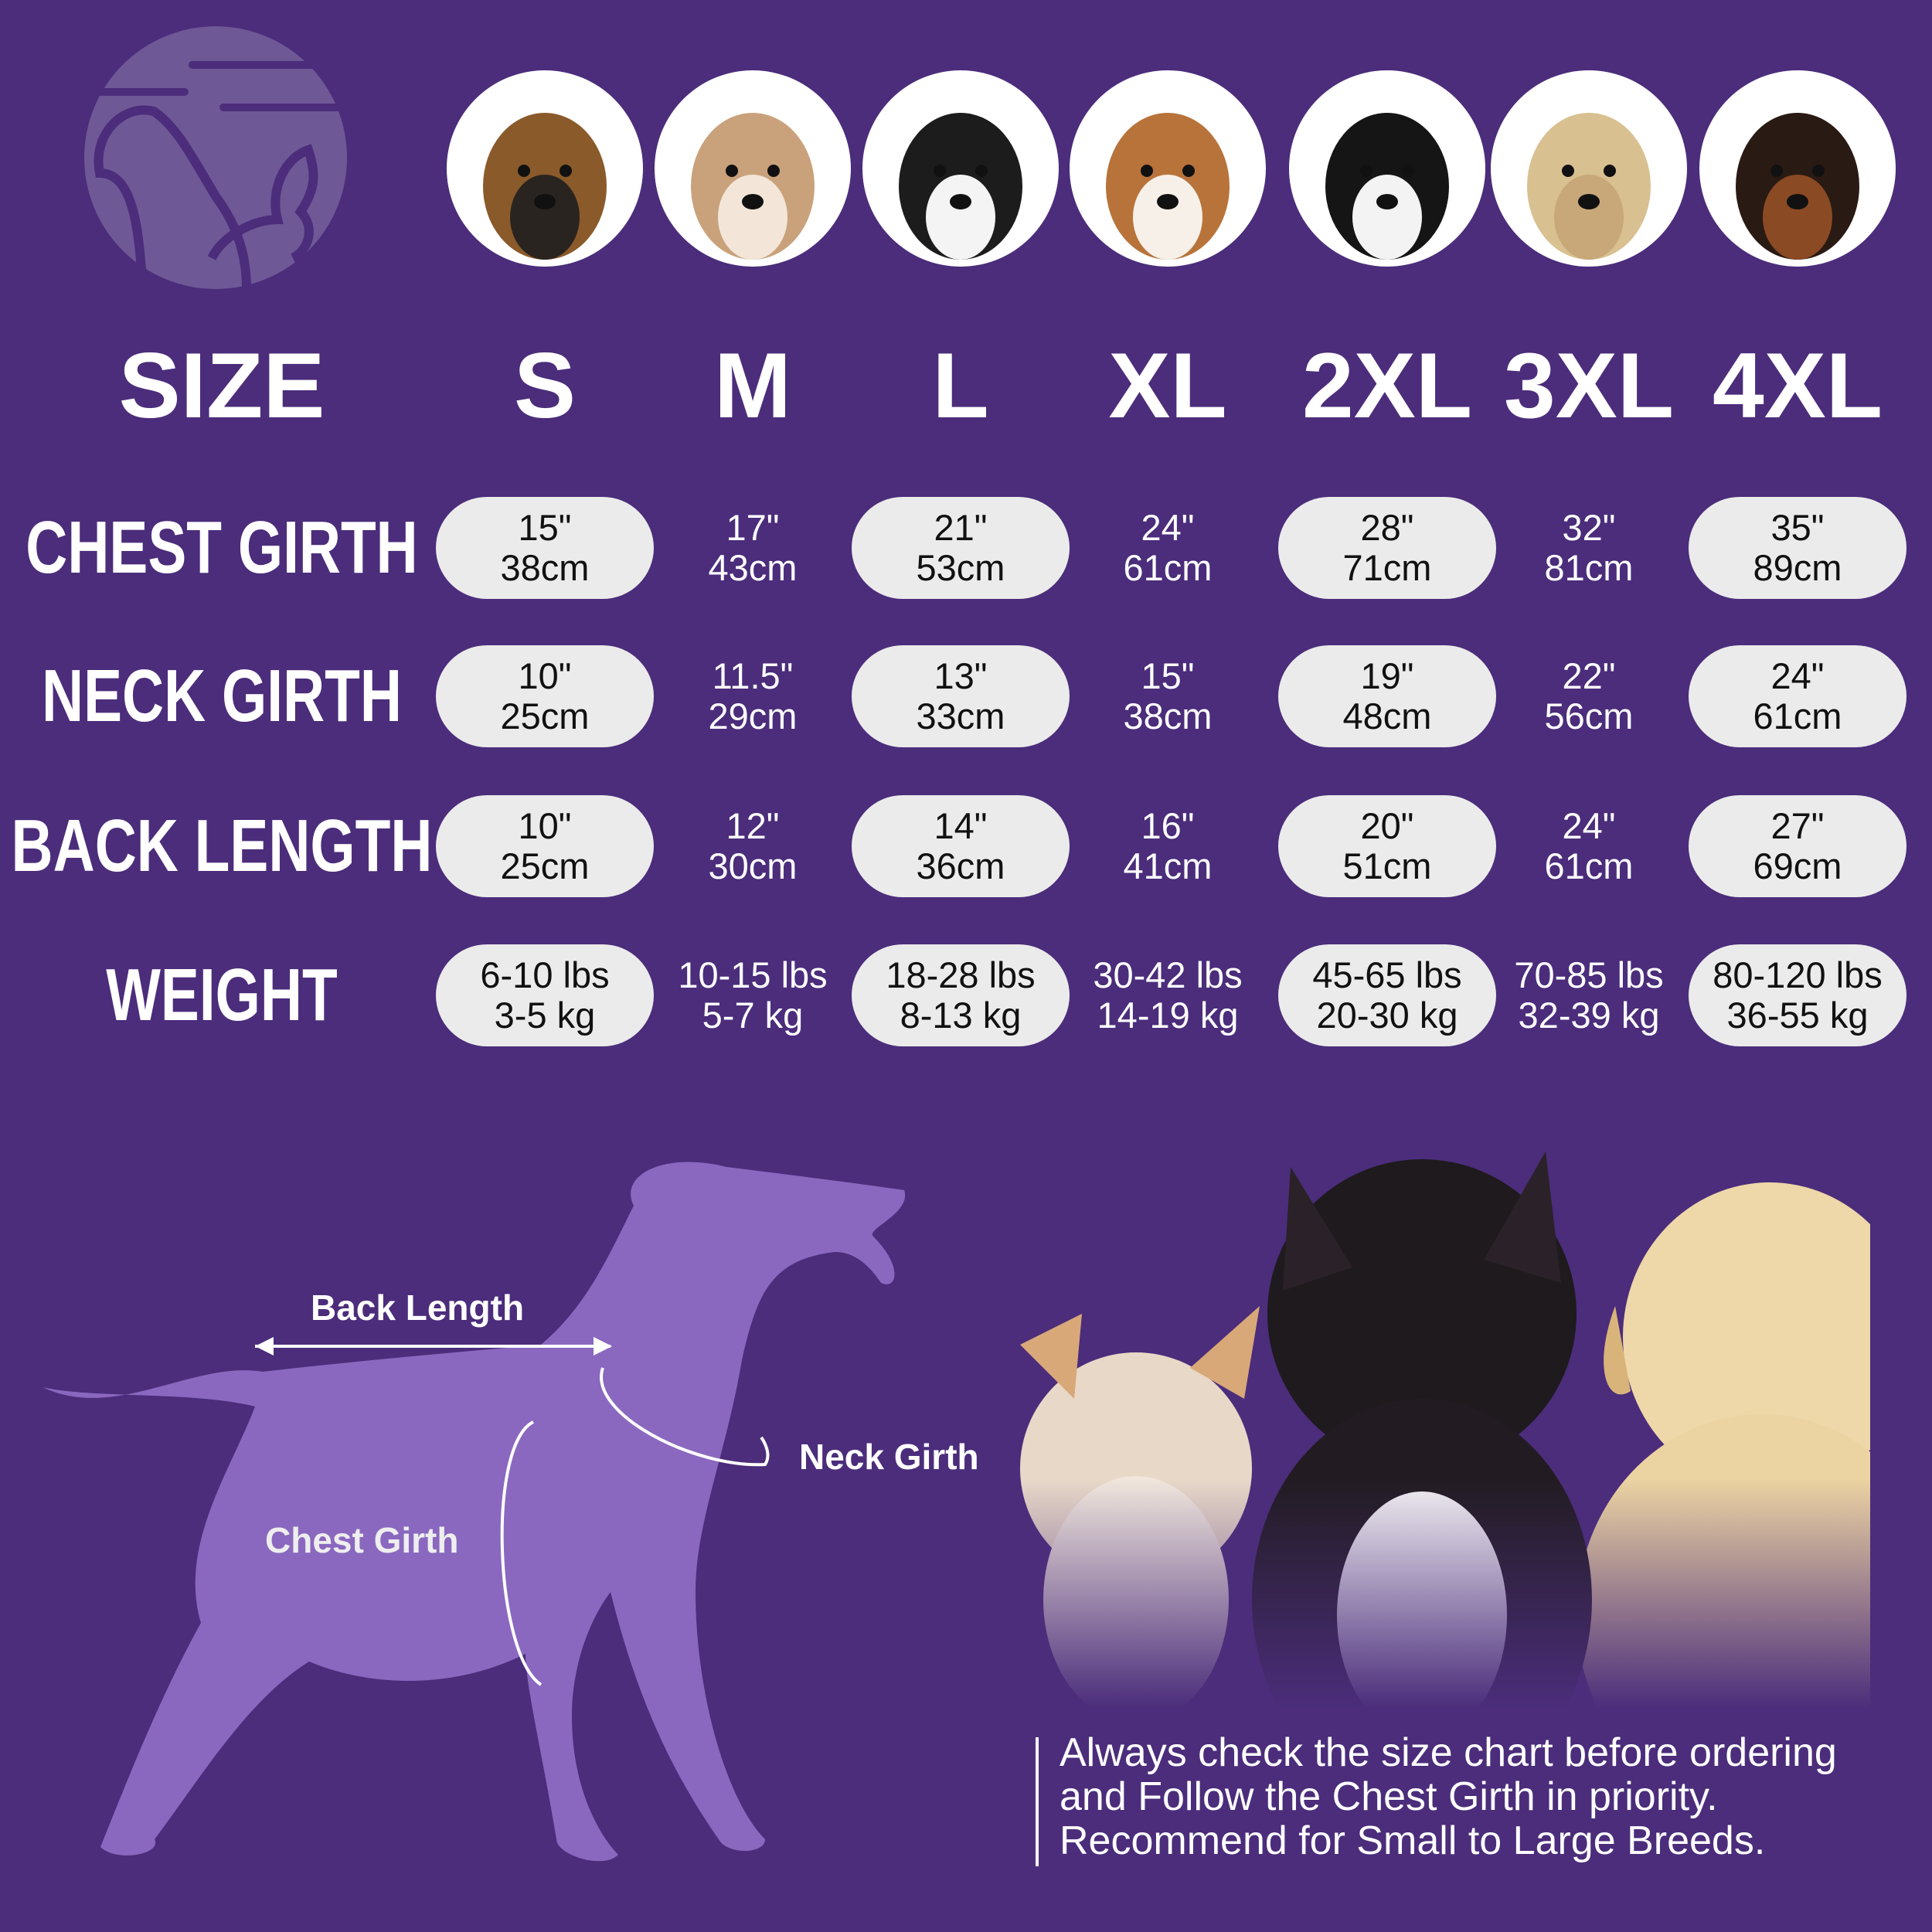 This screenshot has width=1932, height=1932. I want to click on metric-value: 5-7 kg, so click(753, 1015).